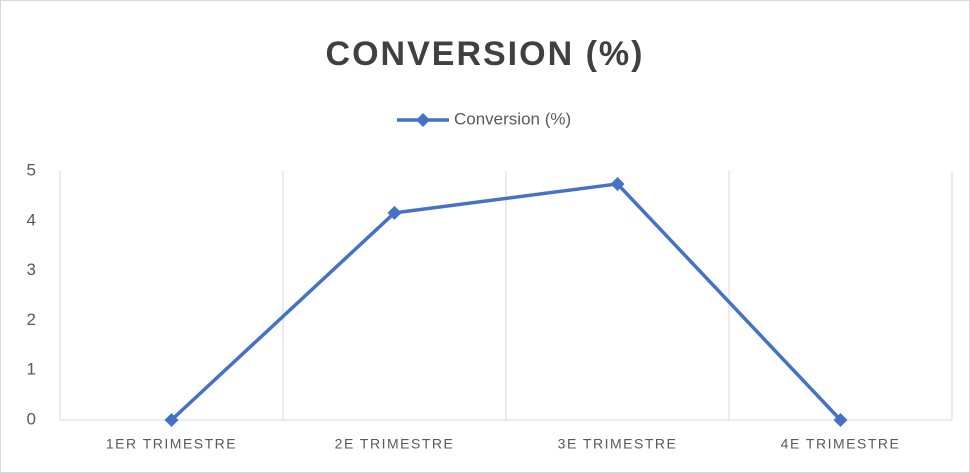  Describe the element at coordinates (485, 54) in the screenshot. I see `chart-title: CONVERSION (%)` at that location.